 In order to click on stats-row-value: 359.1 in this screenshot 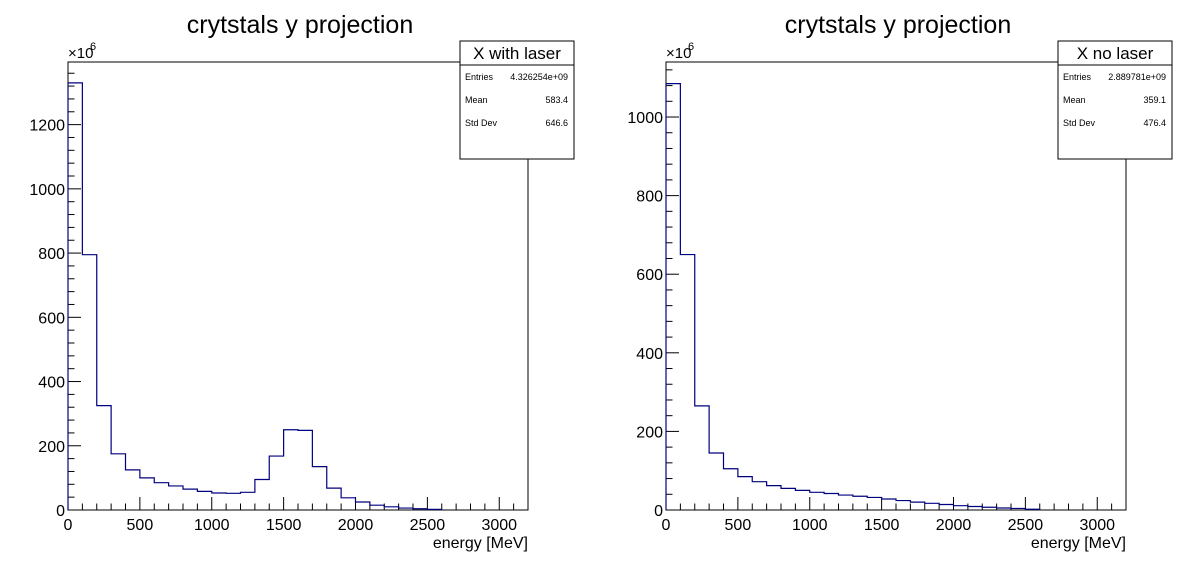, I will do `click(1154, 100)`.